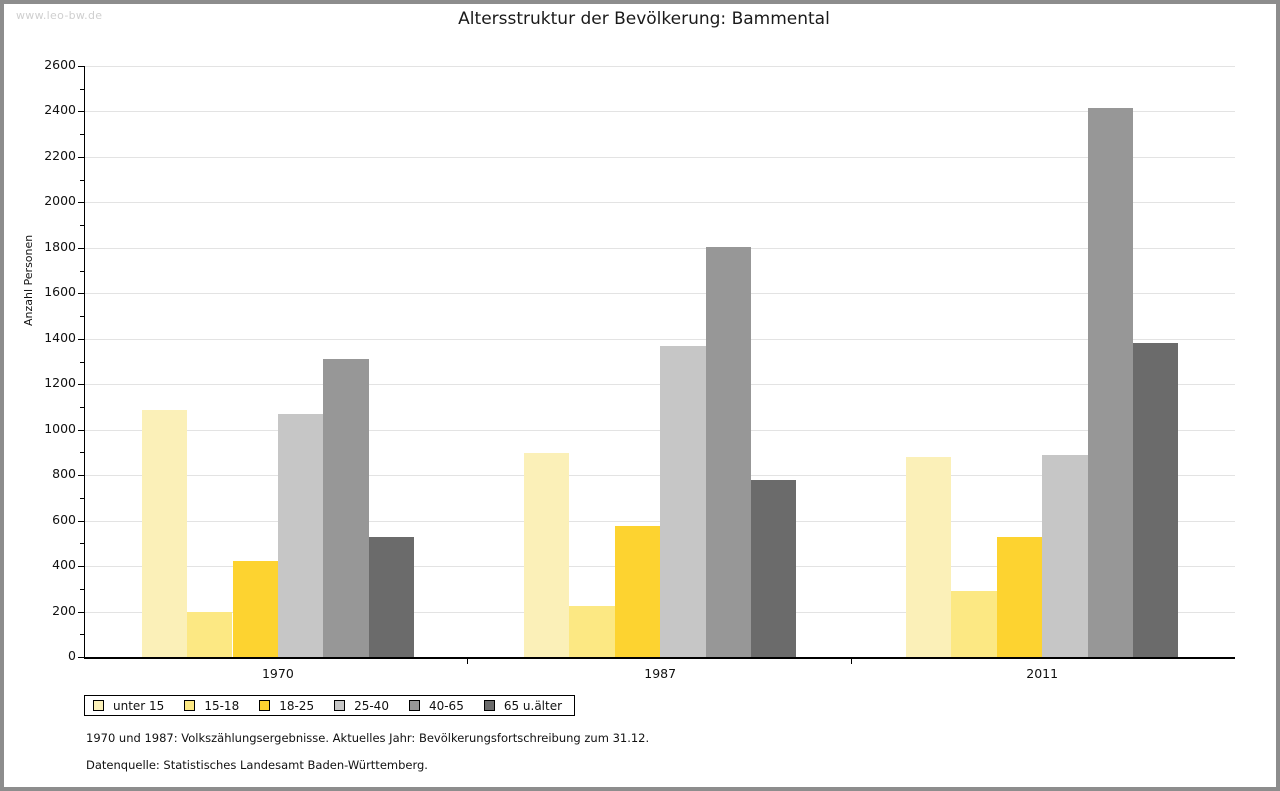 Image resolution: width=1280 pixels, height=791 pixels. I want to click on legend-item-label: 25-40, so click(371, 705).